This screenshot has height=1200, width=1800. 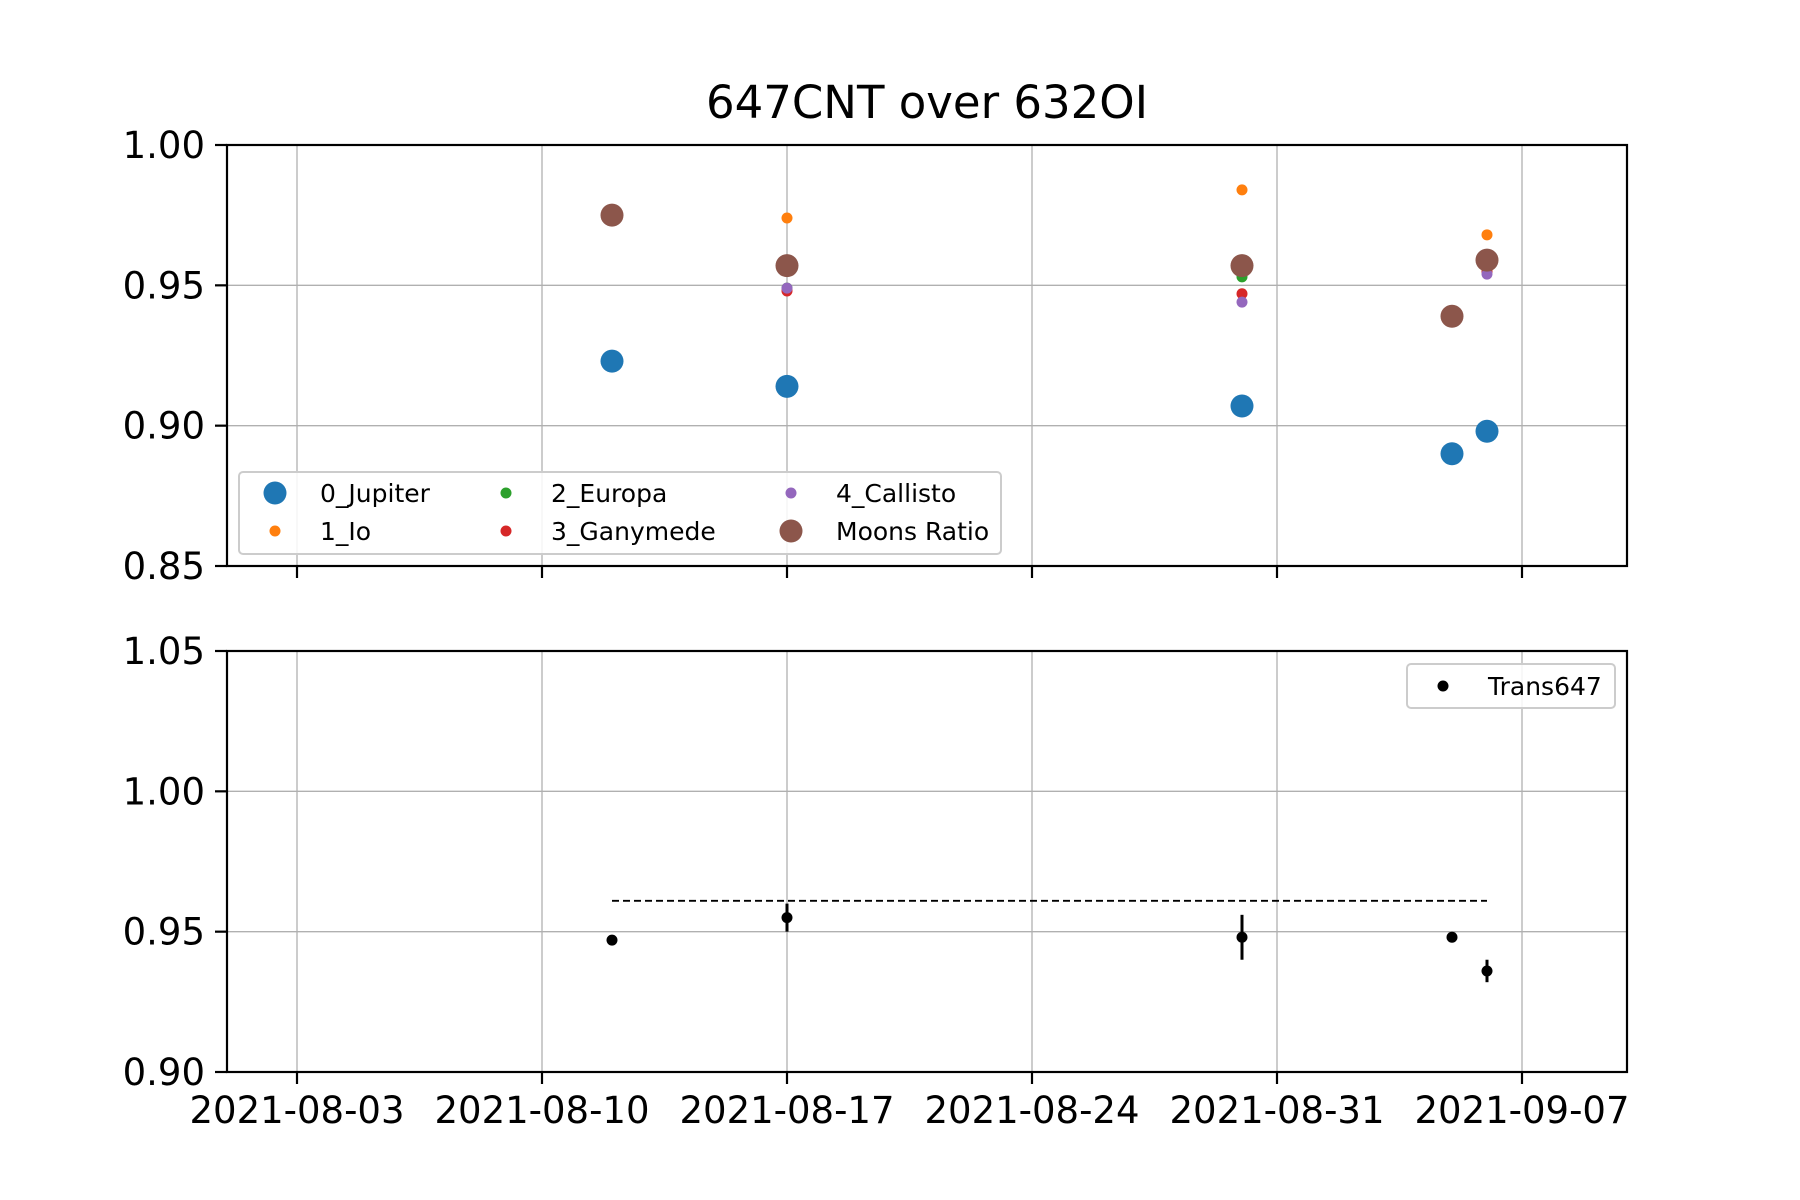 I want to click on bottom-x-tick-label: 2021-08-31, so click(x=1276, y=1110).